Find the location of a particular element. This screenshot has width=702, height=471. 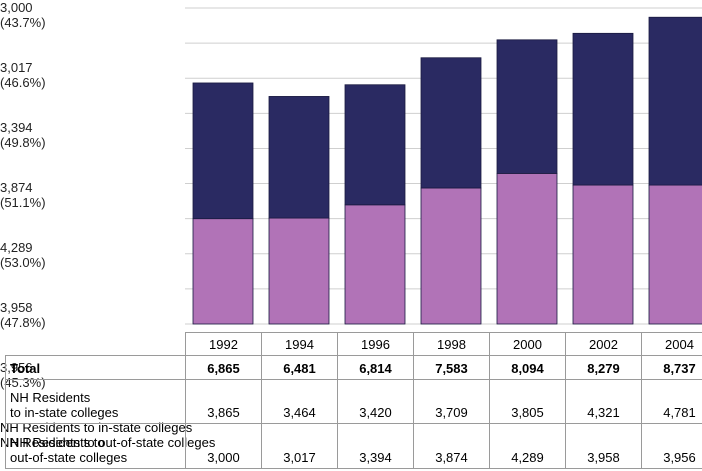

value-label: 3,865 is located at coordinates (16, 37).